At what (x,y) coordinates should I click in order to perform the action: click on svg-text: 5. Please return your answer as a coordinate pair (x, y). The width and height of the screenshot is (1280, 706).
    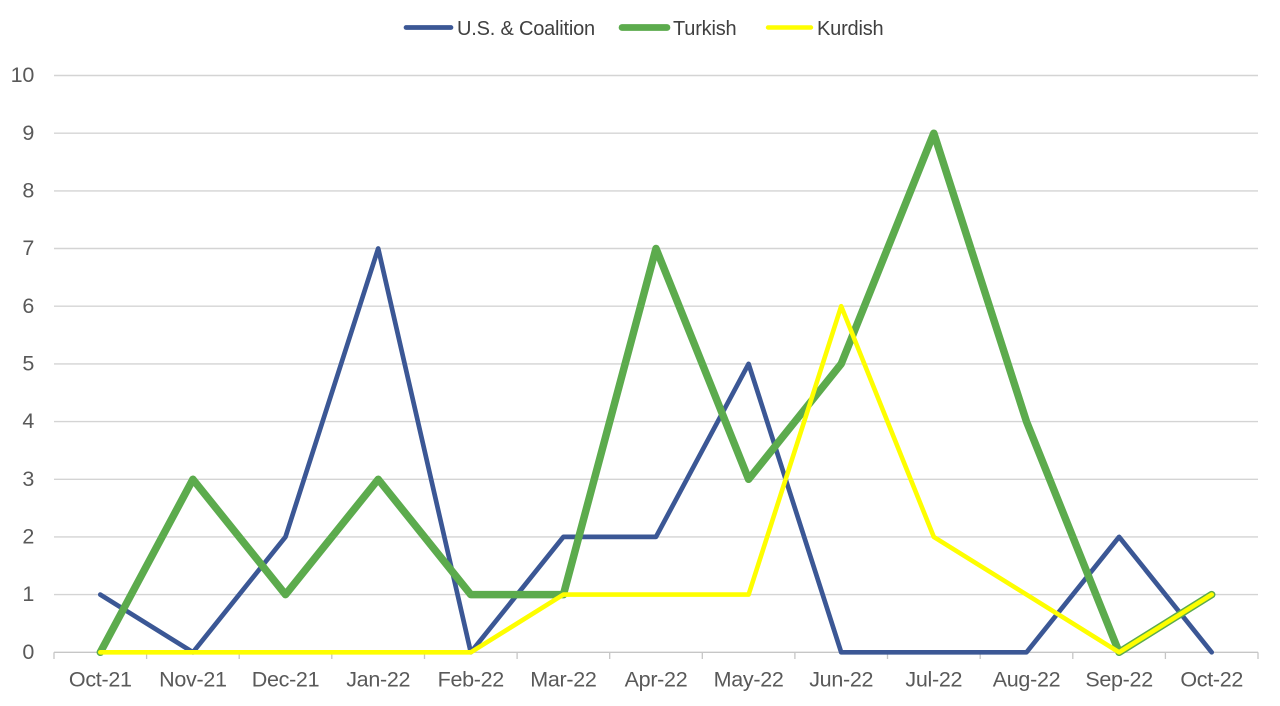
    Looking at the image, I should click on (28, 364).